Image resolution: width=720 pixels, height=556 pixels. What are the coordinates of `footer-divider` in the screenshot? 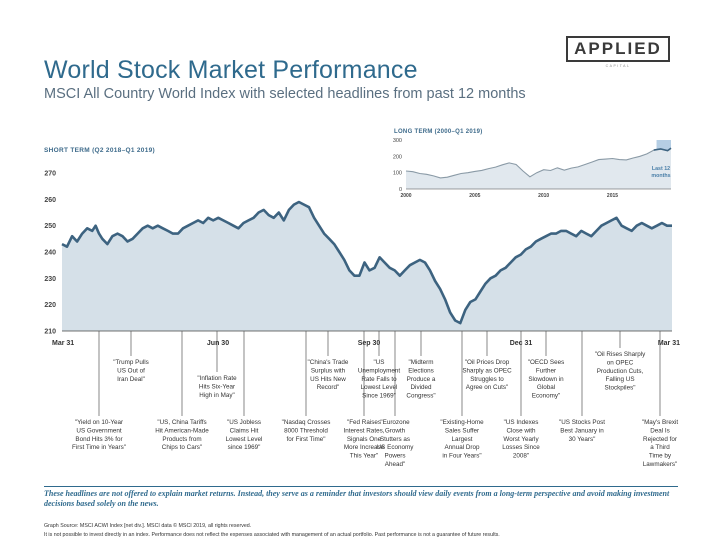 It's located at (361, 486).